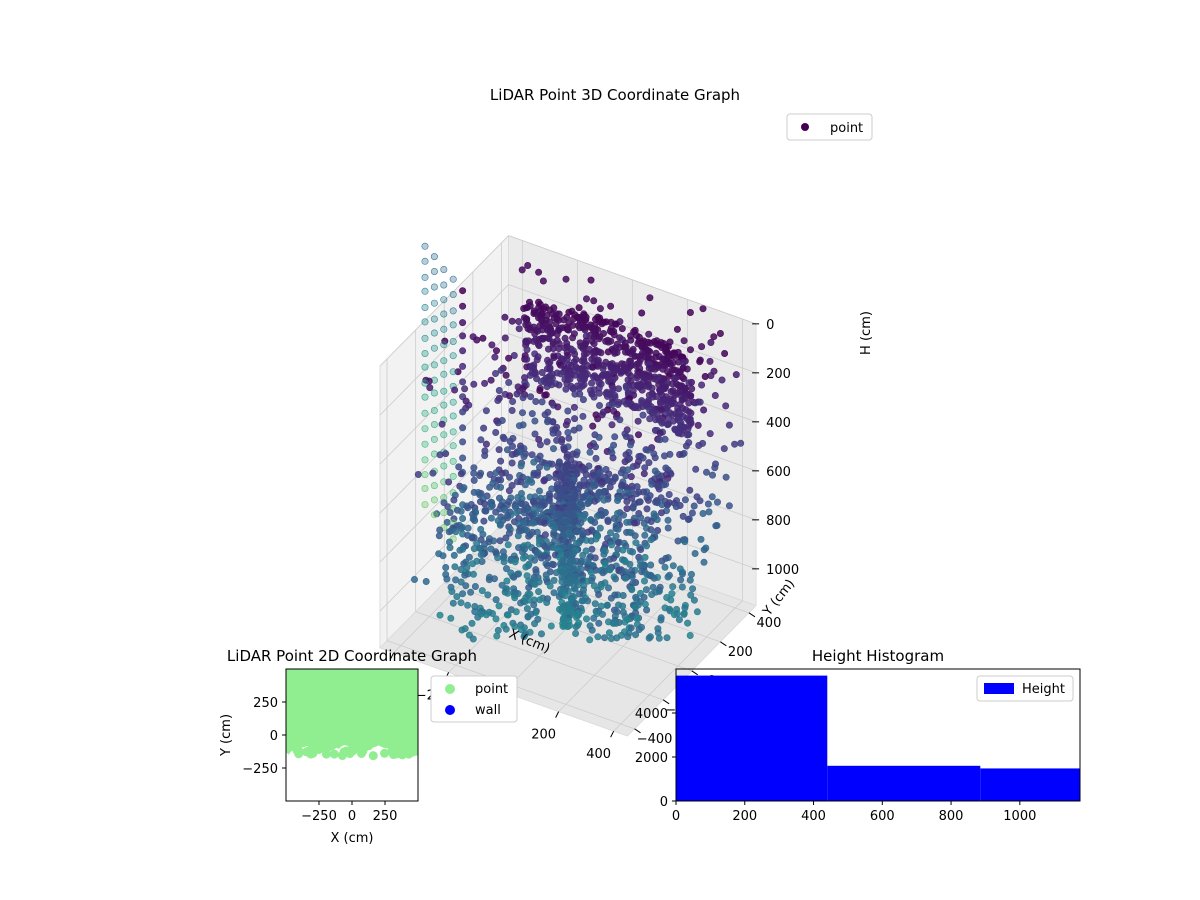  Describe the element at coordinates (352, 816) in the screenshot. I see `x-tick-label: 0` at that location.